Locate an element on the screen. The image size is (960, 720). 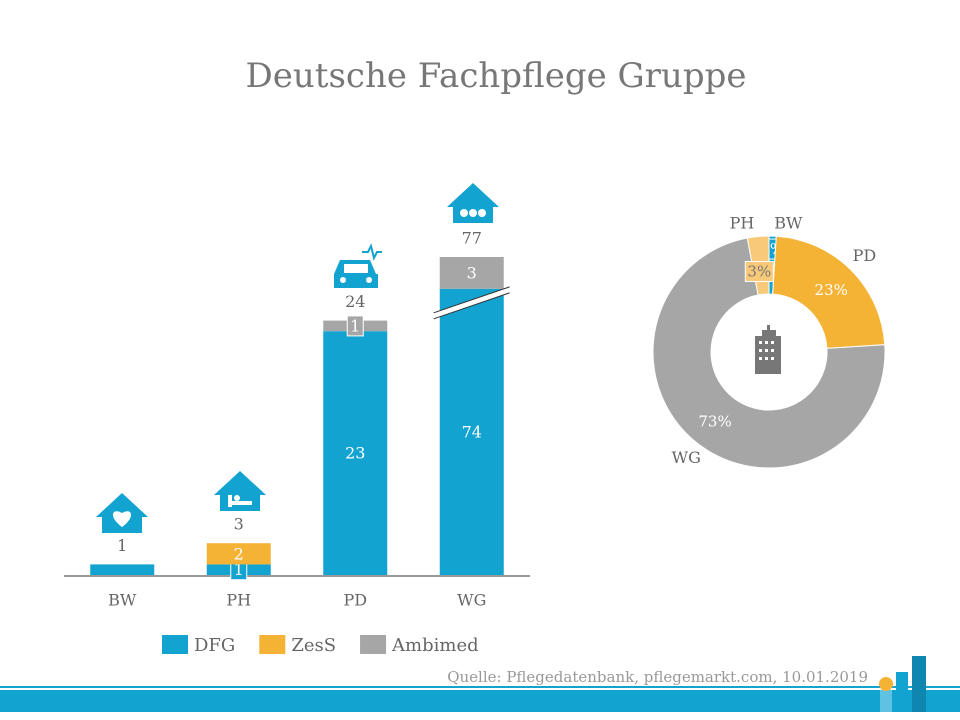
icon-car is located at coordinates (358, 265).